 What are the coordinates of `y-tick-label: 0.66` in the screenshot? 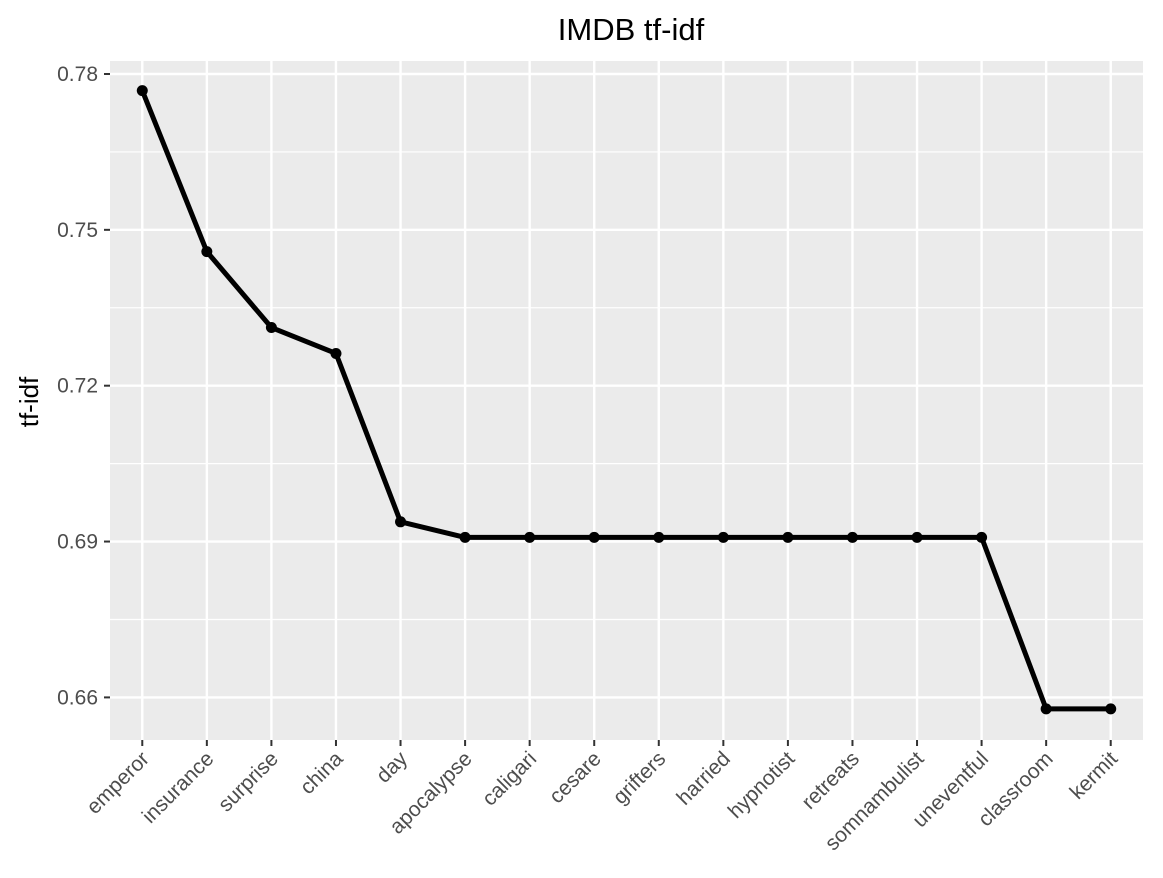 It's located at (77, 697).